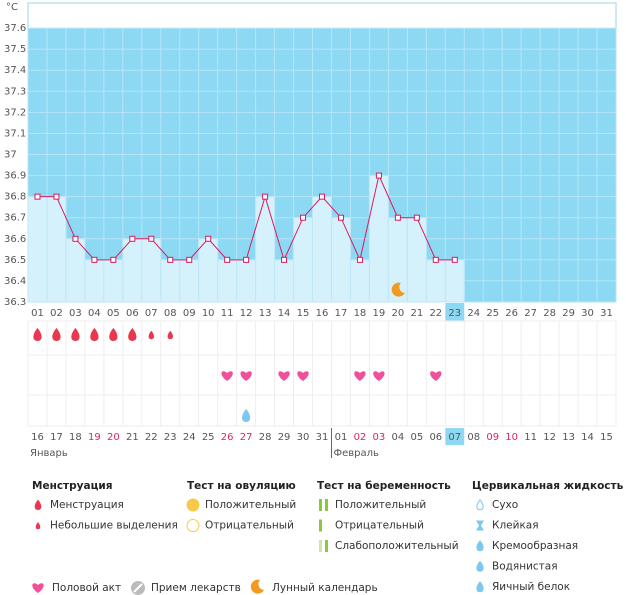 This screenshot has width=626, height=595. What do you see at coordinates (284, 437) in the screenshot?
I see `date-label: 29` at bounding box center [284, 437].